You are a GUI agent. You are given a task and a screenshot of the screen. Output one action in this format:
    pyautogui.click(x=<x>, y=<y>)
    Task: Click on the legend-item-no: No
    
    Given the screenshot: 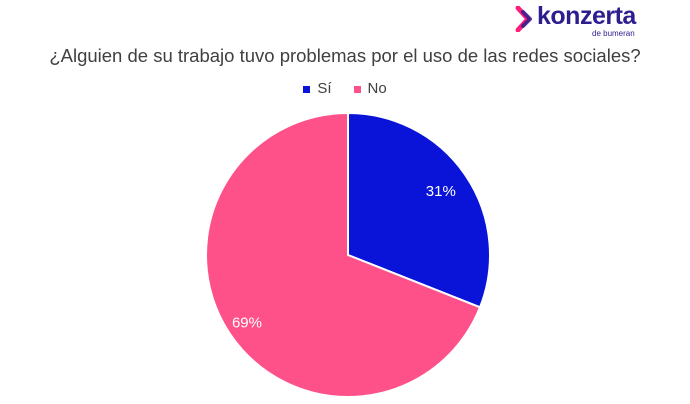 What is the action you would take?
    pyautogui.click(x=370, y=89)
    